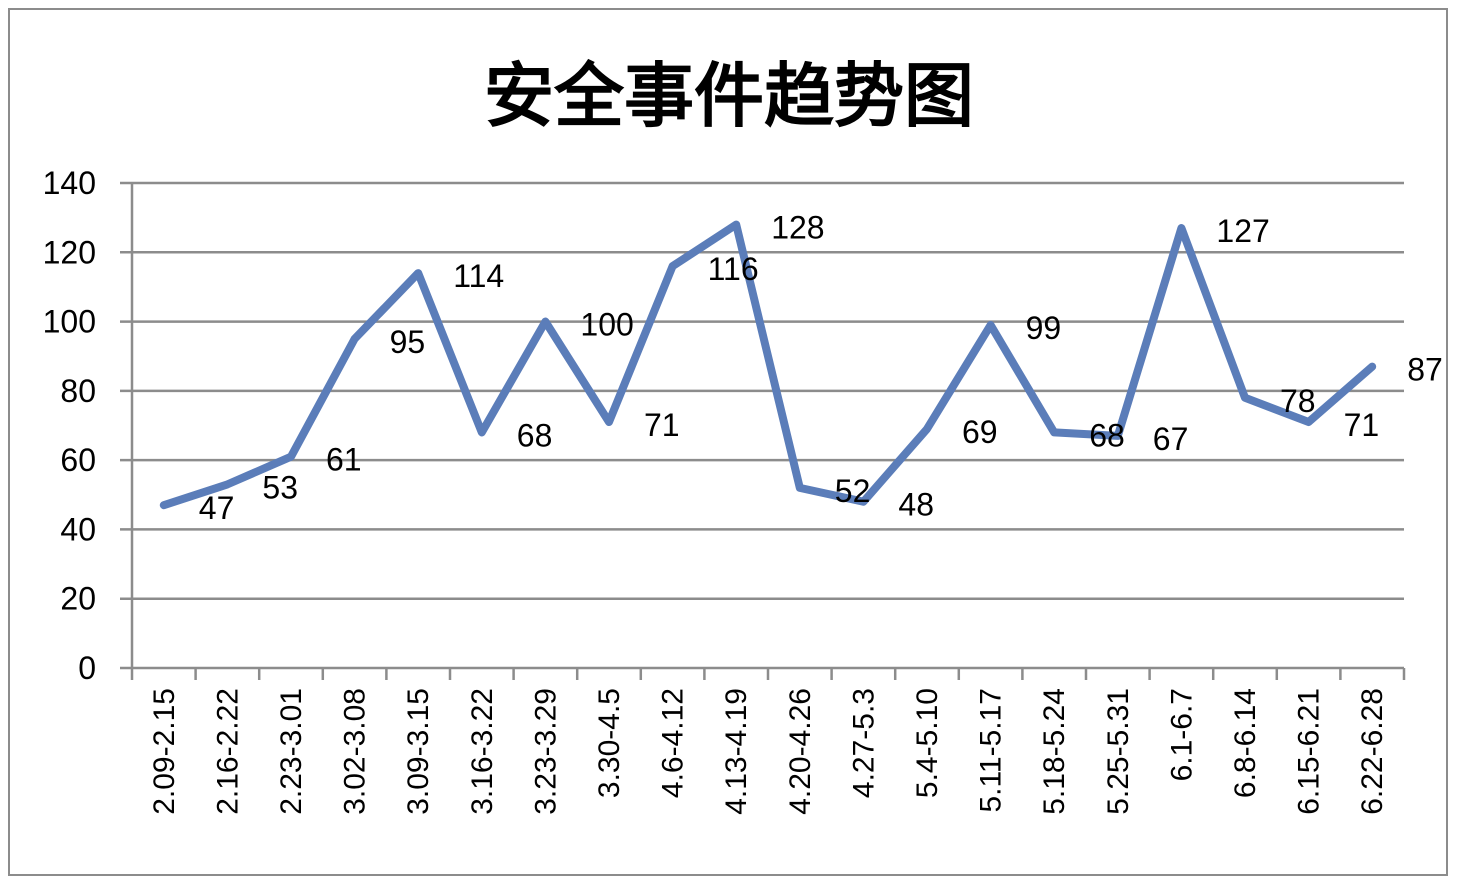 Image resolution: width=1458 pixels, height=894 pixels. Describe the element at coordinates (482, 751) in the screenshot. I see `x-tick-label: 3.16-3.22` at that location.